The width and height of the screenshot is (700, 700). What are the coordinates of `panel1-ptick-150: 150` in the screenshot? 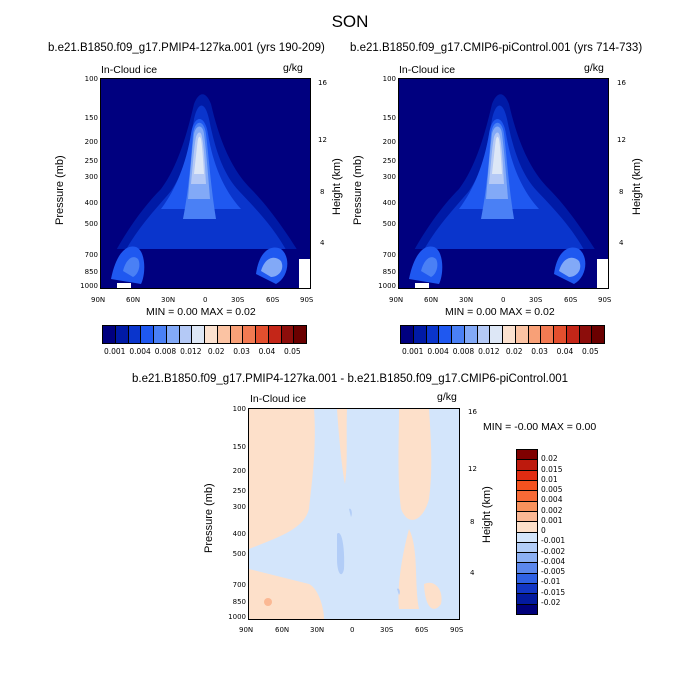 It's located at (91, 118).